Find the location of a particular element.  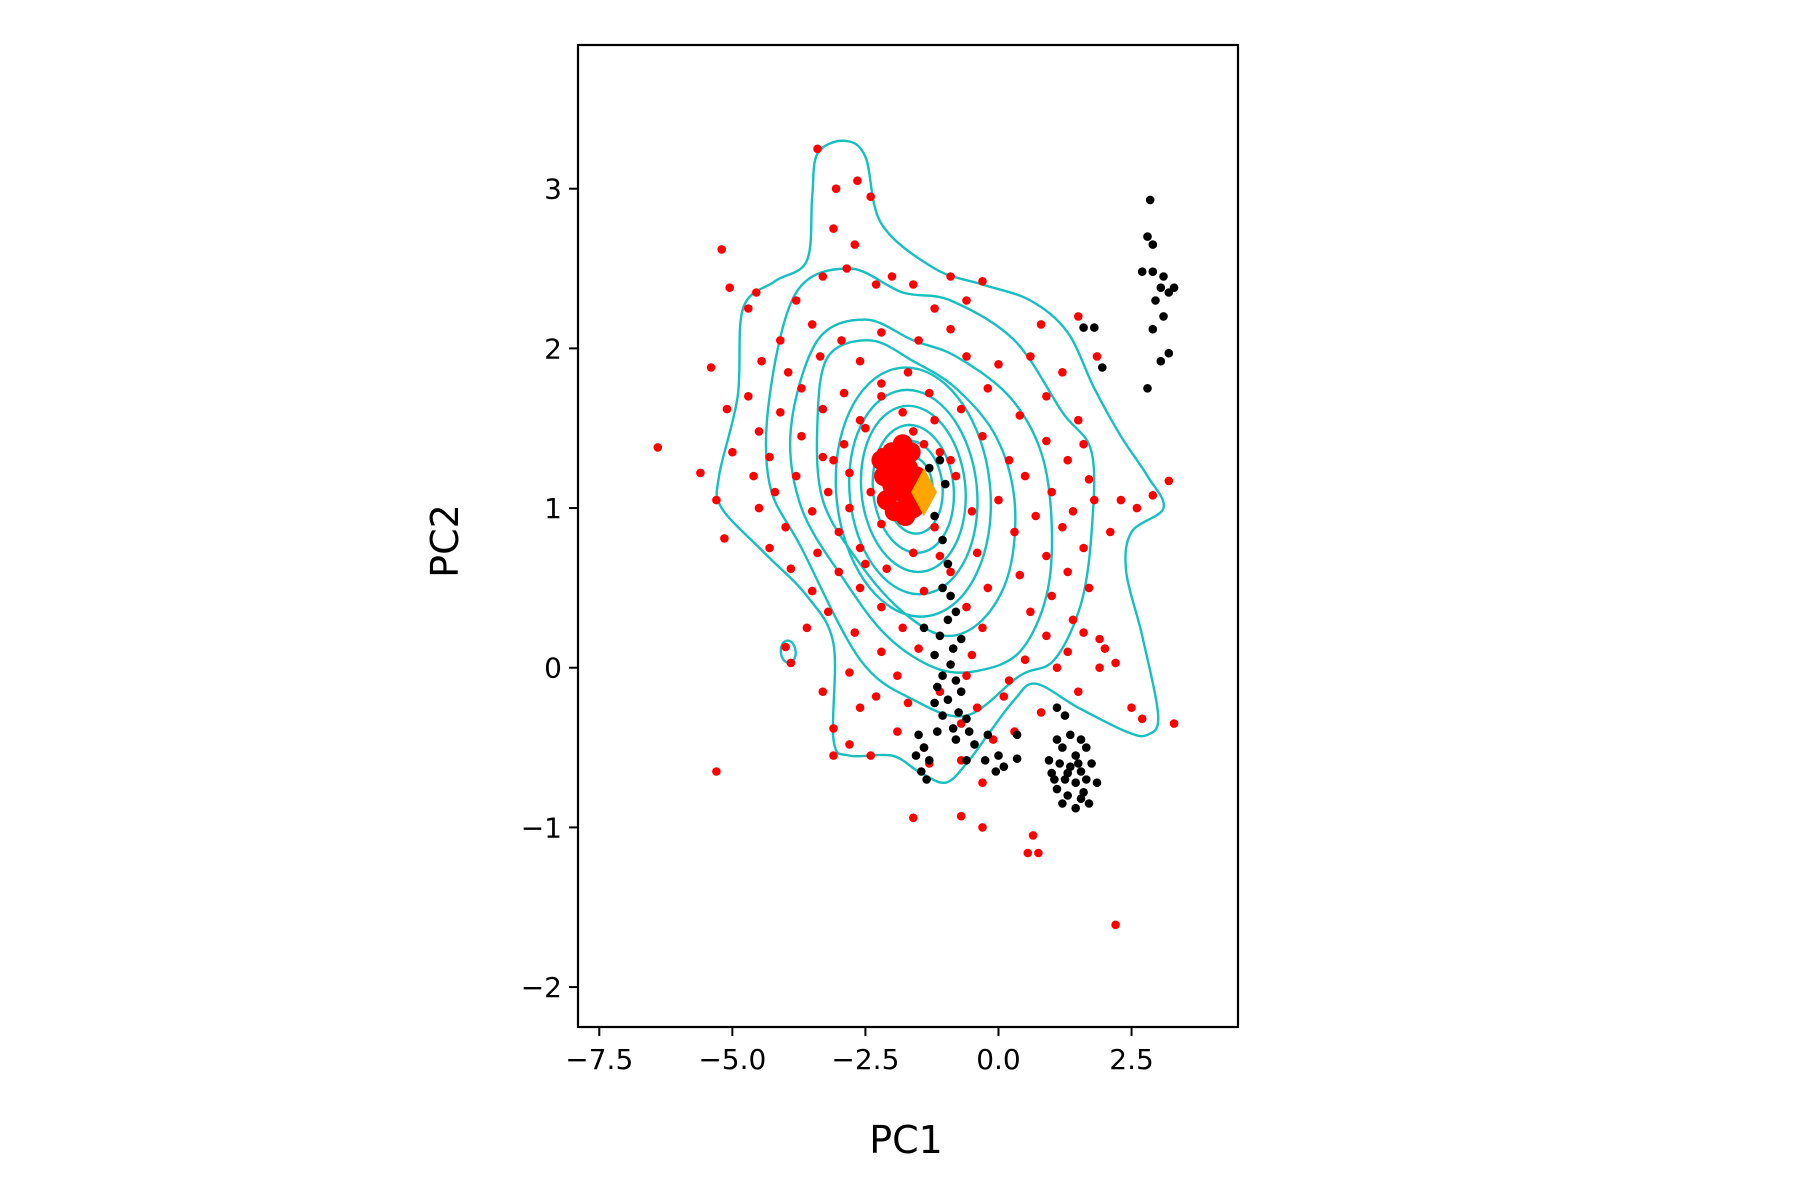

y-tick-label: 0 is located at coordinates (553, 668).